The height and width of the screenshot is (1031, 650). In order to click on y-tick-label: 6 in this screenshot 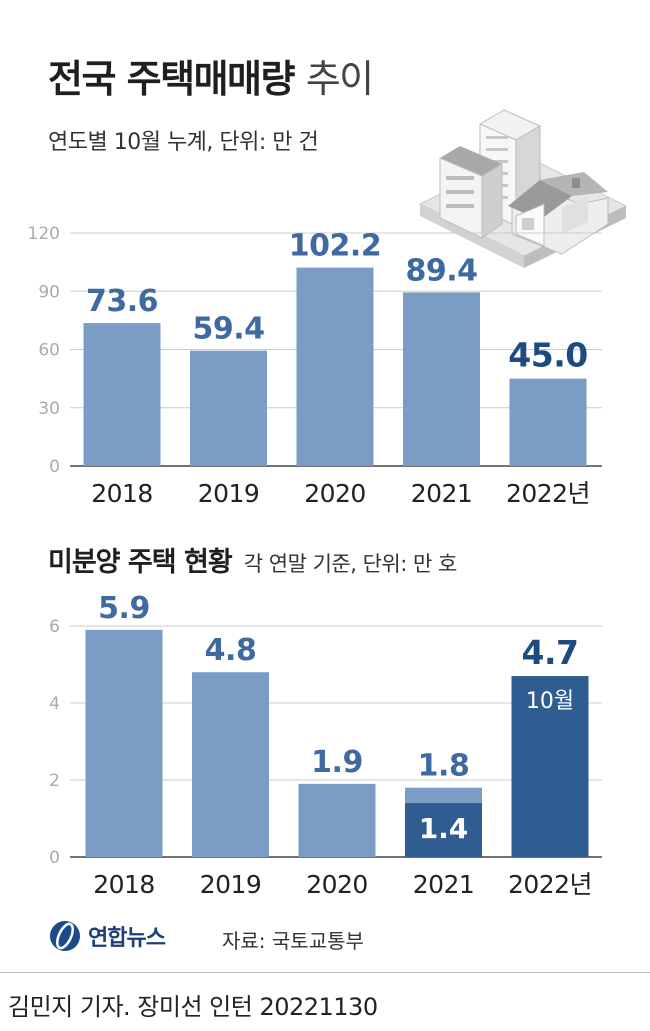, I will do `click(54, 627)`.